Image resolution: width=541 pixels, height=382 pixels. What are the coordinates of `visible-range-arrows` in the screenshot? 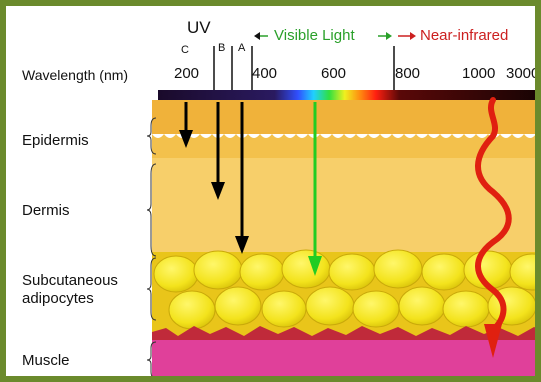 It's located at (323, 36).